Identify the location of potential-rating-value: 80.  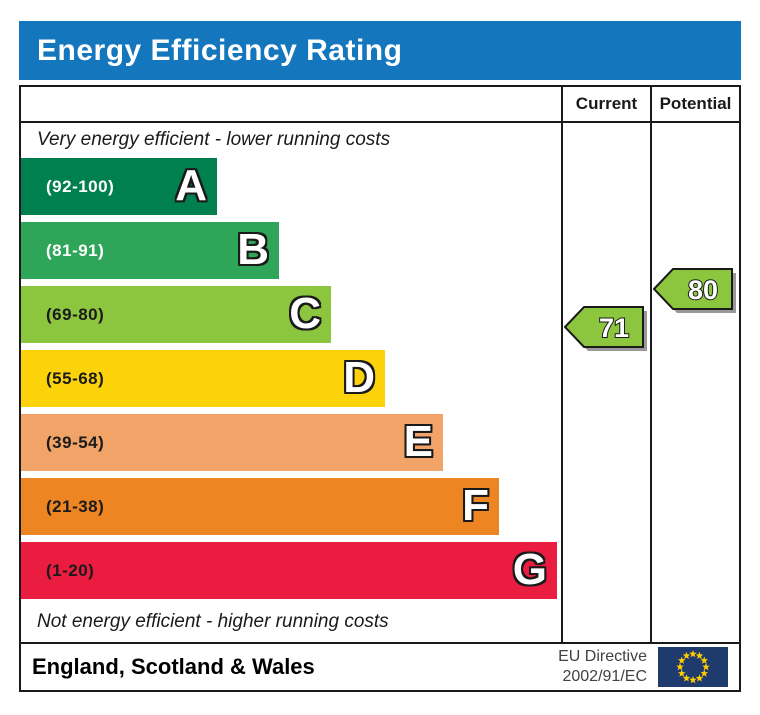
(703, 290).